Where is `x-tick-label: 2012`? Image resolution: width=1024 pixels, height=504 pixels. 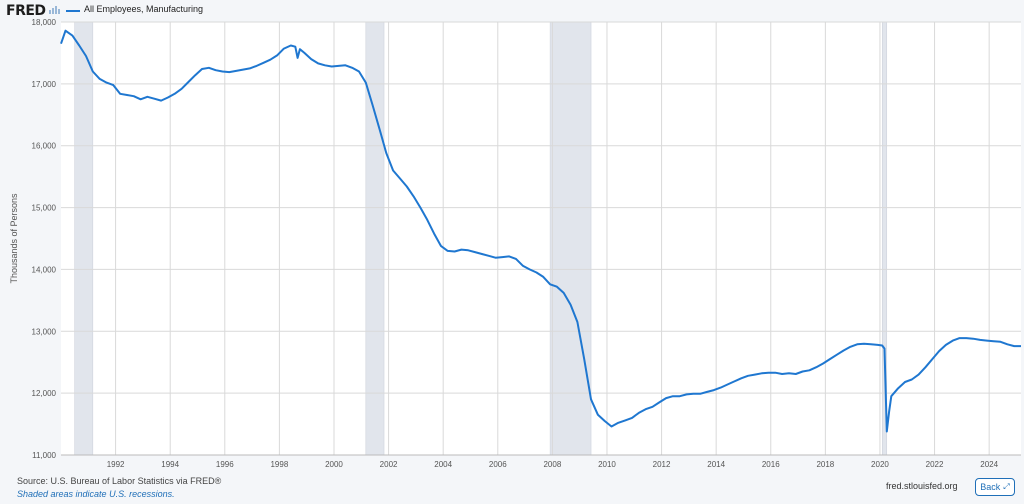 x-tick-label: 2012 is located at coordinates (662, 464).